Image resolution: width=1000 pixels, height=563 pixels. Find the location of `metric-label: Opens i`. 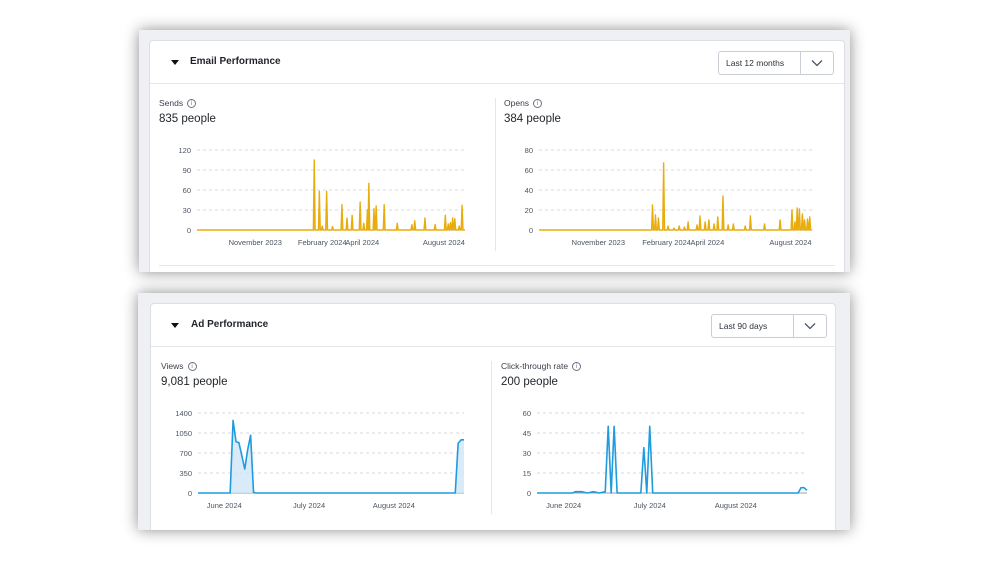

metric-label: Opens i is located at coordinates (523, 103).